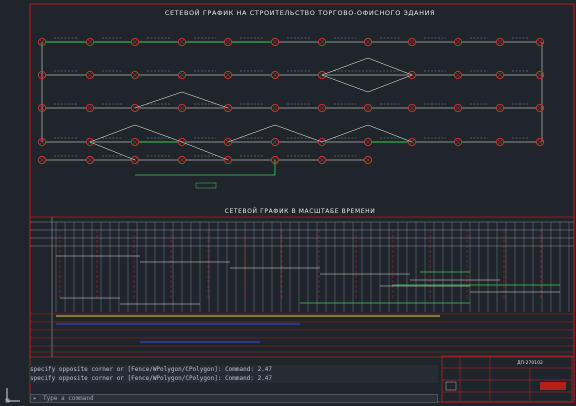  What do you see at coordinates (234, 398) in the screenshot?
I see `command-input: Type a command` at bounding box center [234, 398].